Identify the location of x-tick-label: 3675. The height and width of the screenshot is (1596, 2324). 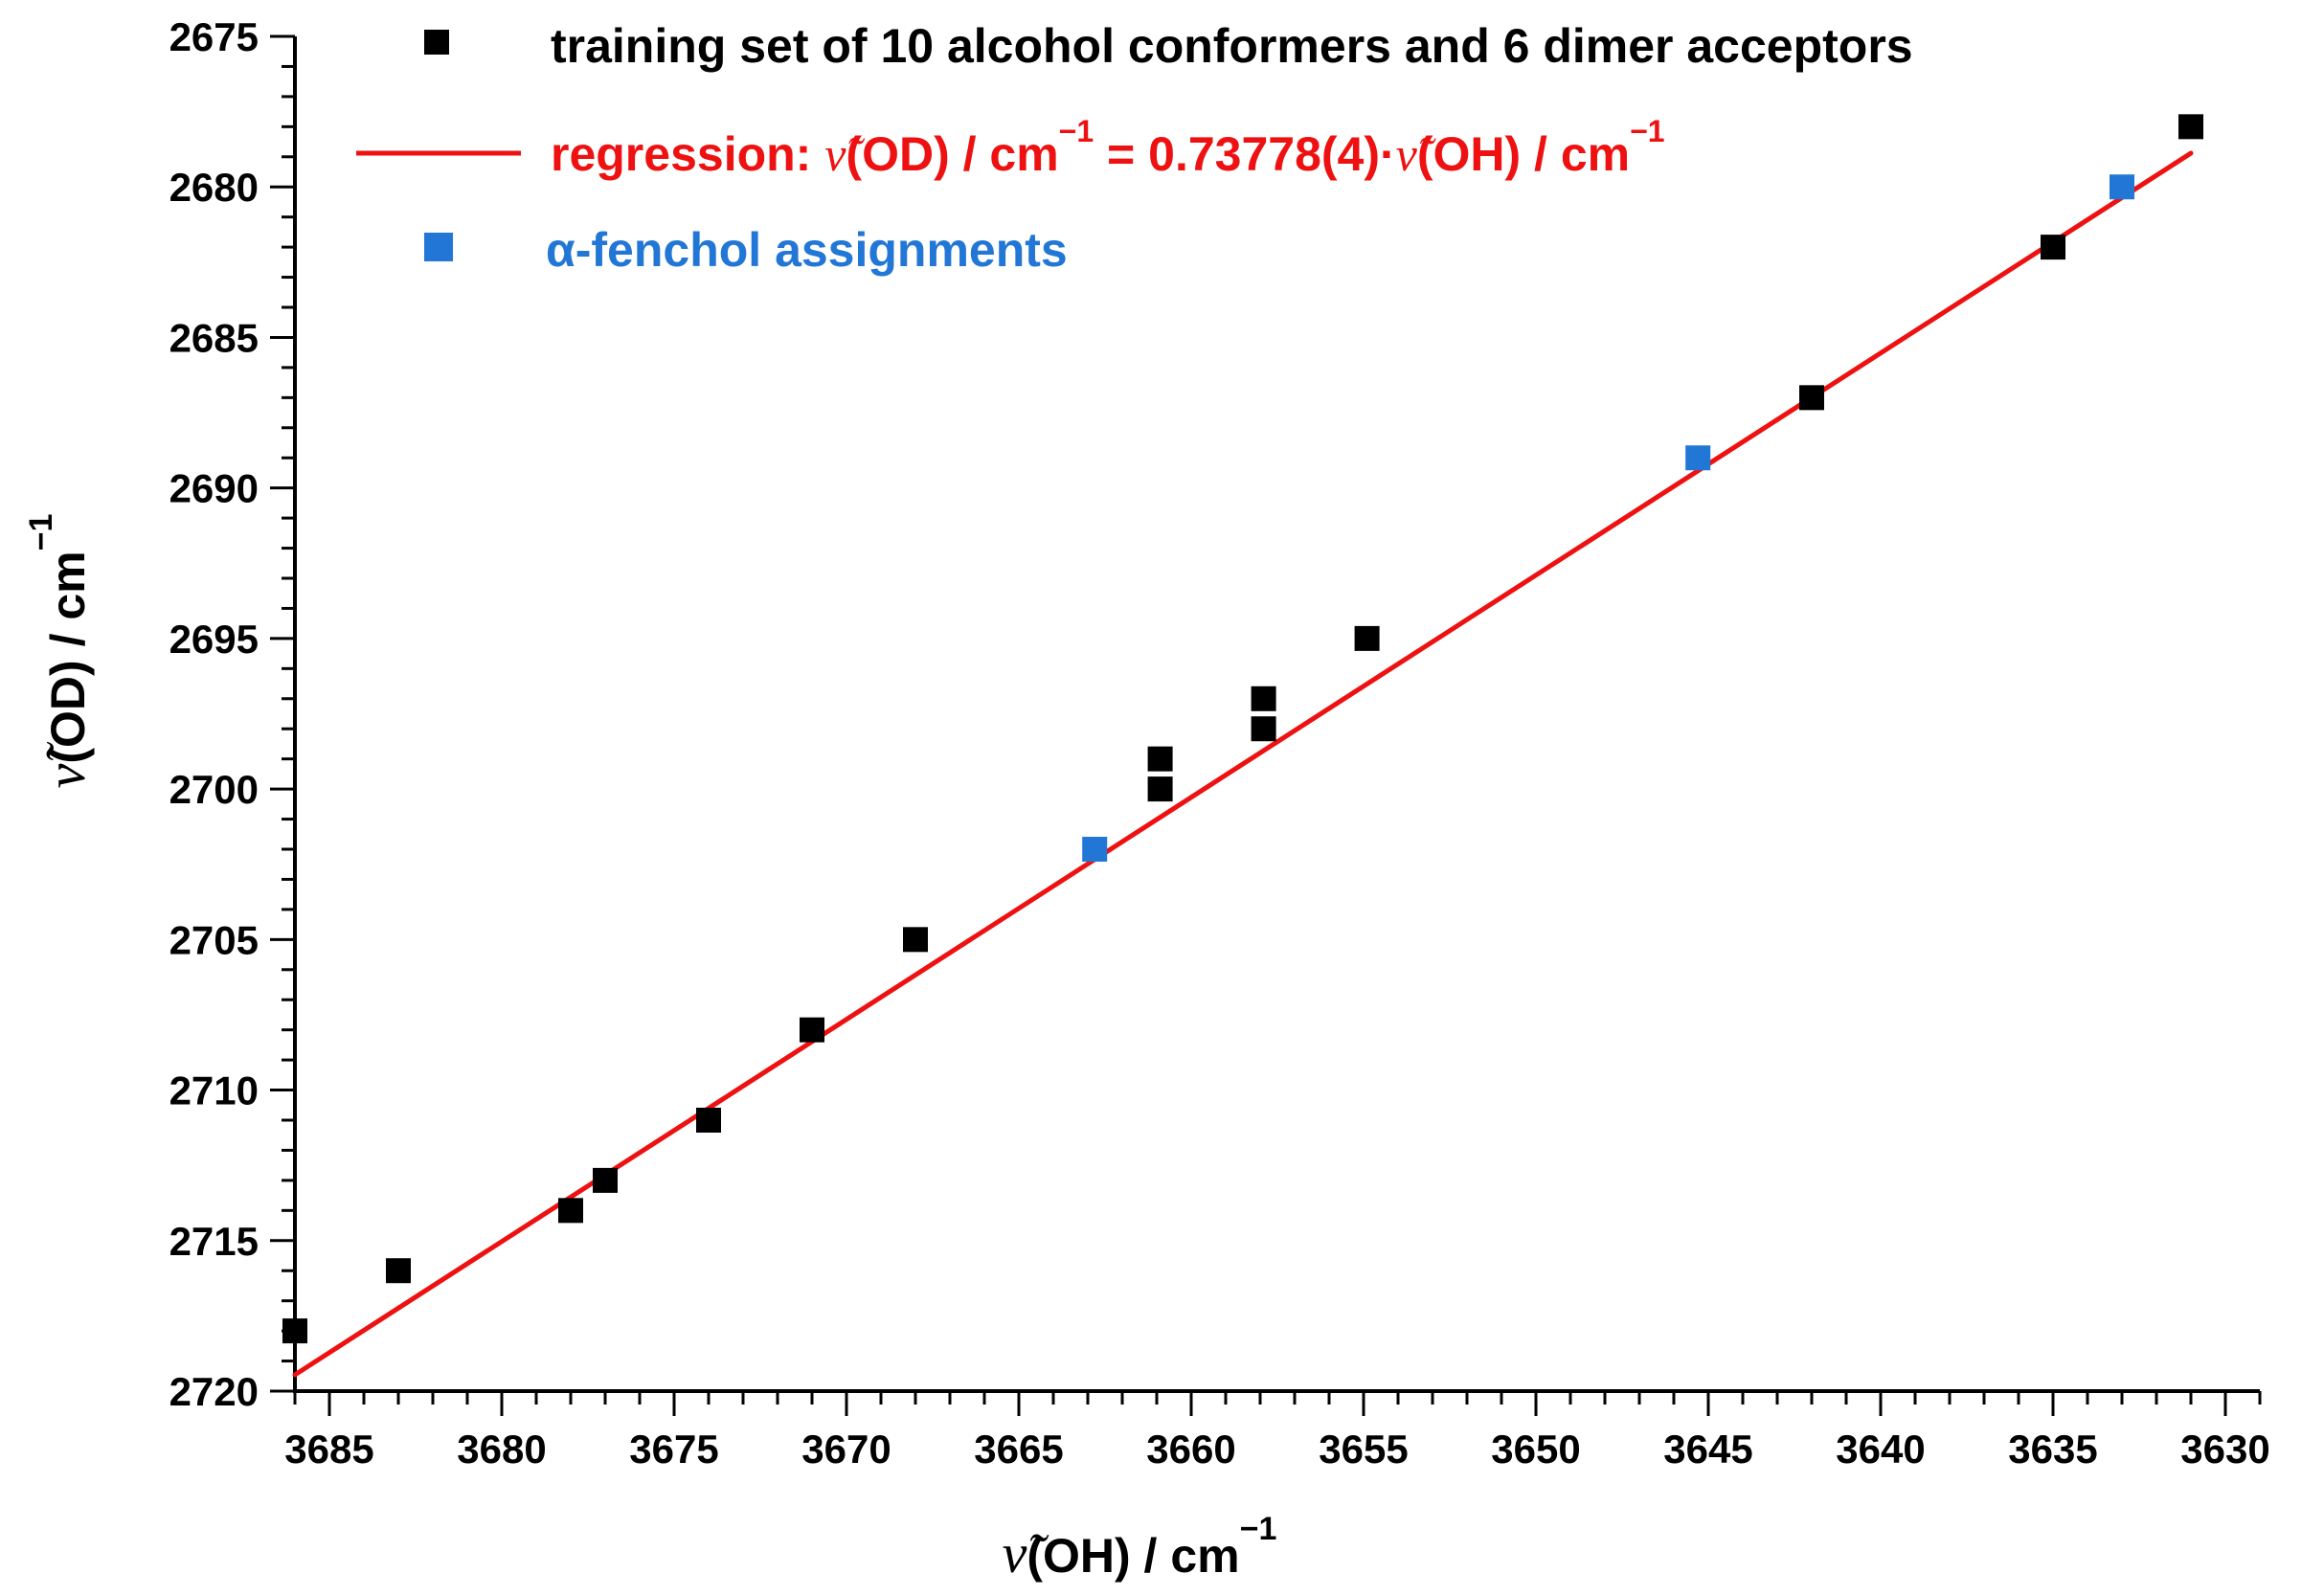
(674, 1449).